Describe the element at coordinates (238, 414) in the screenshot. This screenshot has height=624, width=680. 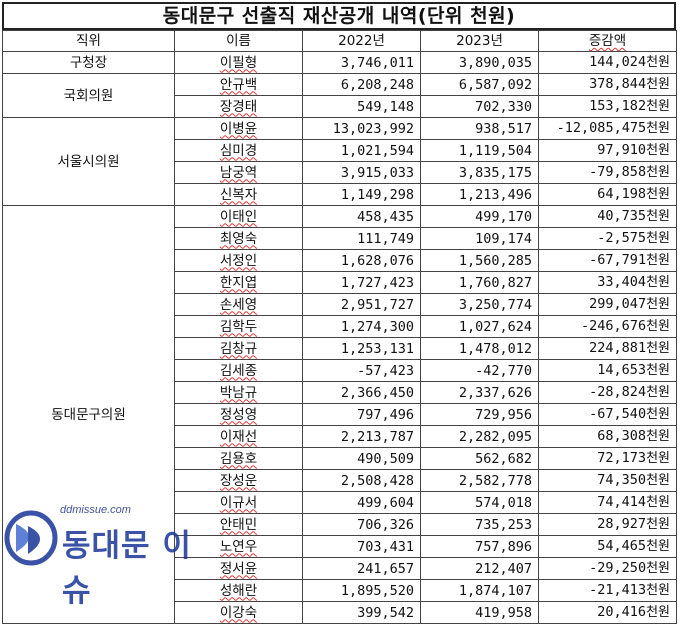
I see `name-cell: 정성영` at that location.